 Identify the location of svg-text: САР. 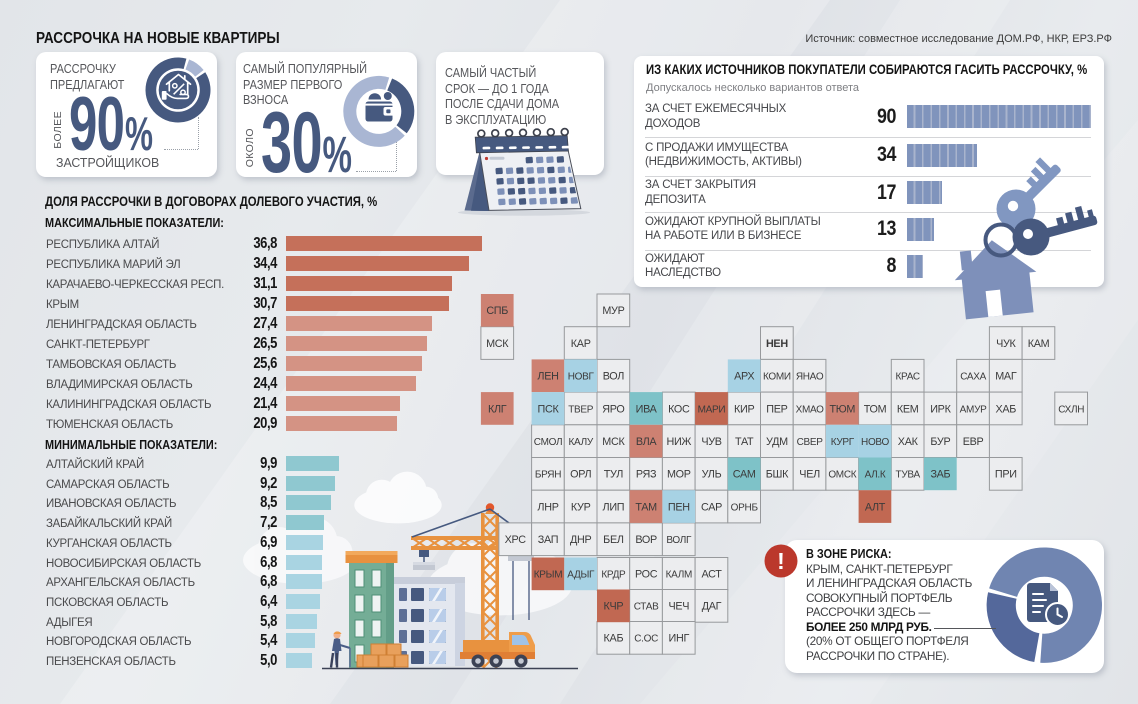
(711, 507).